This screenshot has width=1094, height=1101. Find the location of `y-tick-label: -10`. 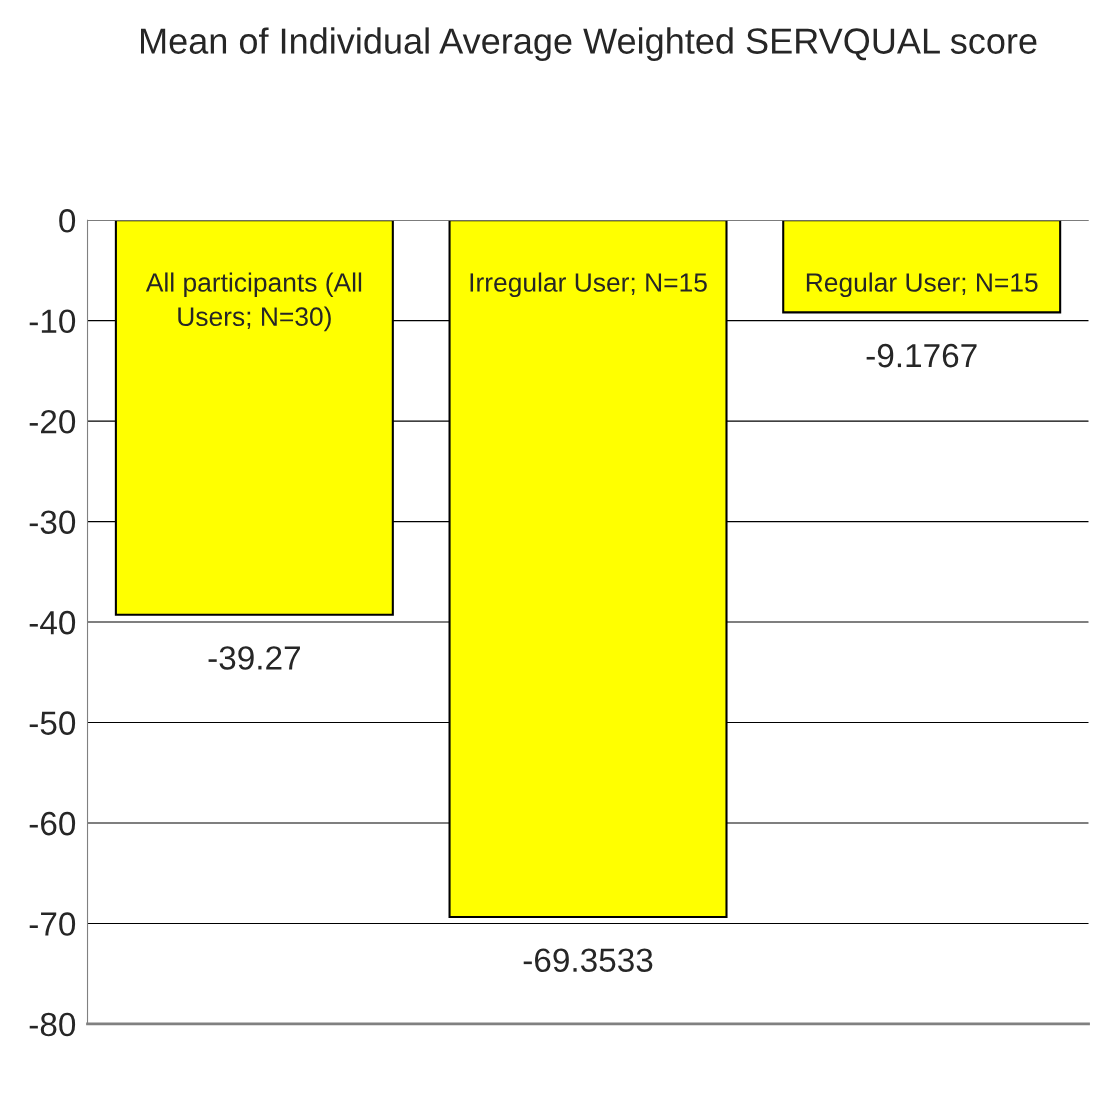

y-tick-label: -10 is located at coordinates (52, 321).